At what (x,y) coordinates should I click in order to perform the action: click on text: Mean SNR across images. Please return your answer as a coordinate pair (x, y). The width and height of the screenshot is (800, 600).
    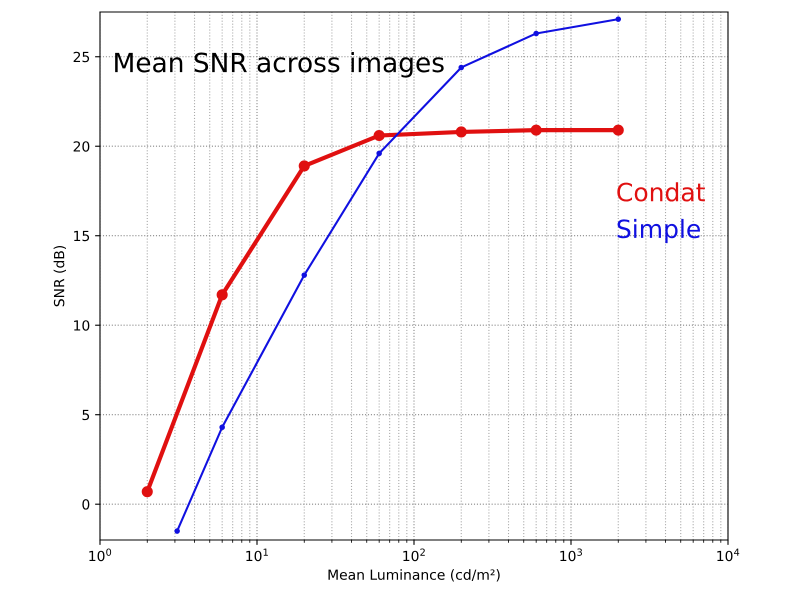
    Looking at the image, I should click on (279, 65).